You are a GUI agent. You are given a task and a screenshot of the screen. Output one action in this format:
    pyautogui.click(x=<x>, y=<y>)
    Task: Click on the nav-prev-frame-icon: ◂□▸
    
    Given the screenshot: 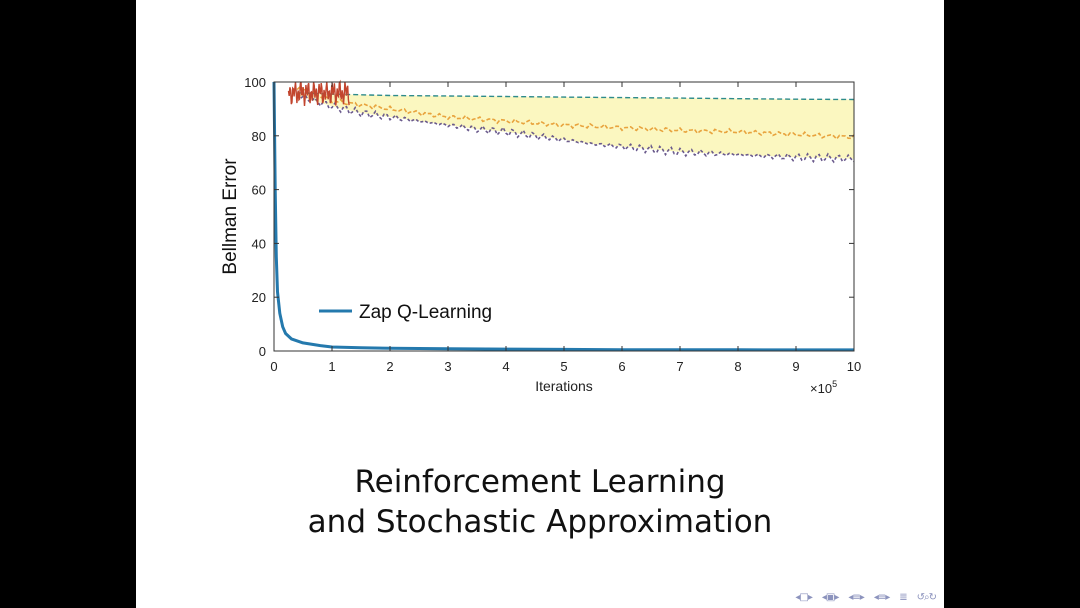 What is the action you would take?
    pyautogui.click(x=803, y=597)
    